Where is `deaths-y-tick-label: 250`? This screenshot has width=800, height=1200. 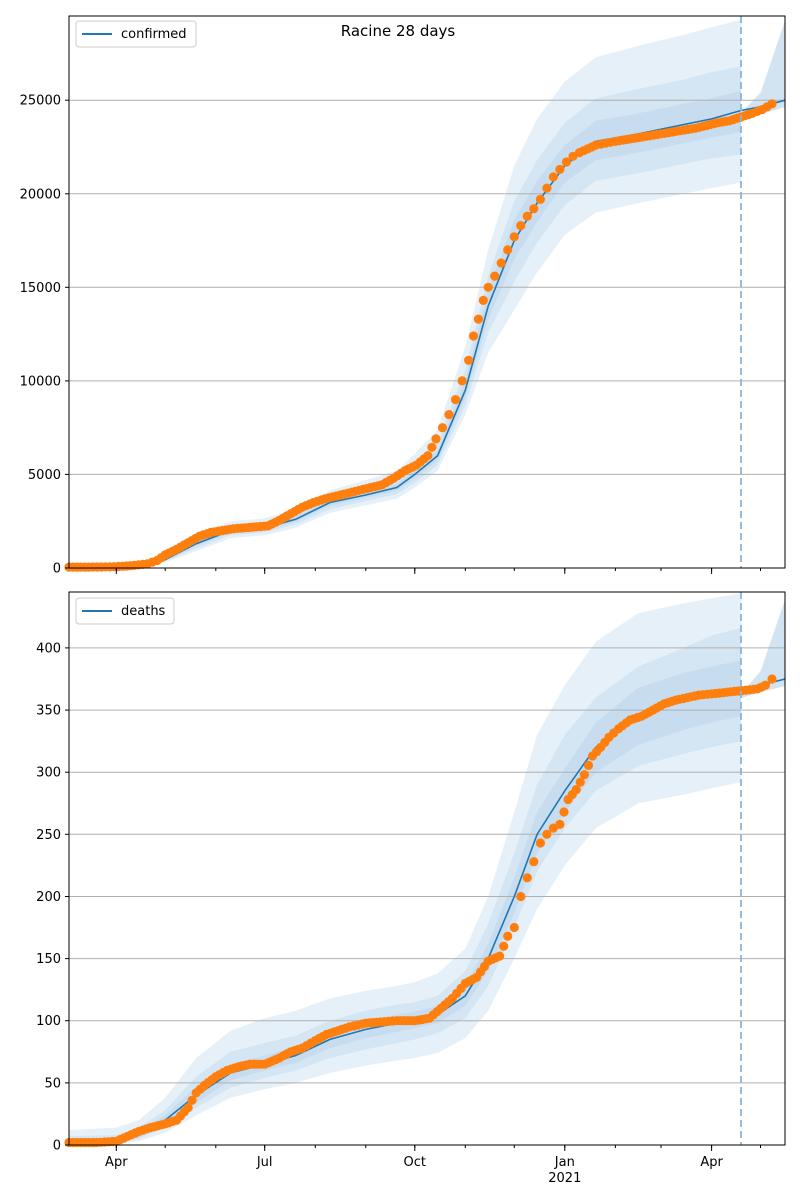 deaths-y-tick-label: 250 is located at coordinates (48, 835).